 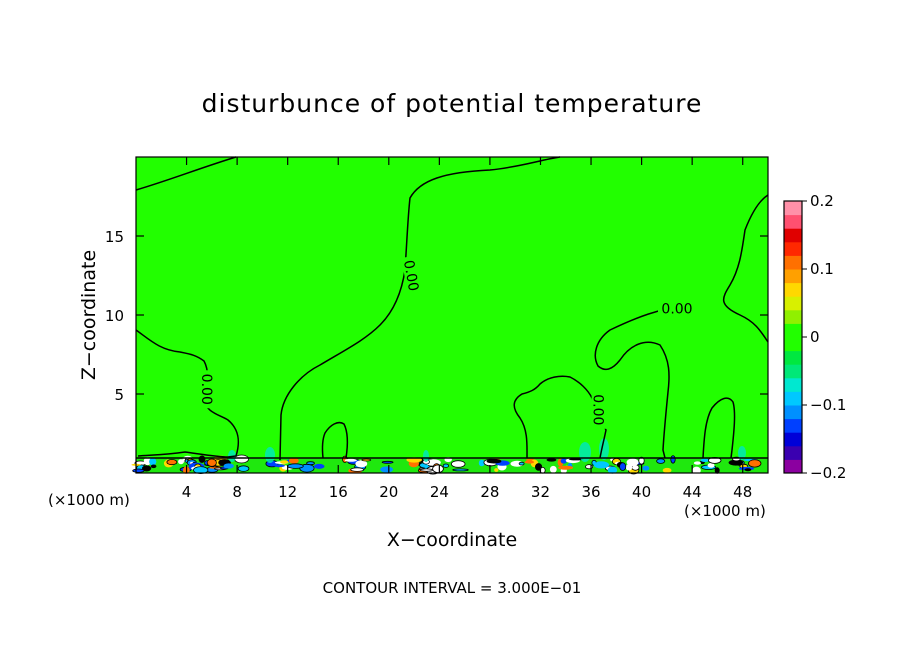 What do you see at coordinates (187, 393) in the screenshot?
I see `contour-left-lobe` at bounding box center [187, 393].